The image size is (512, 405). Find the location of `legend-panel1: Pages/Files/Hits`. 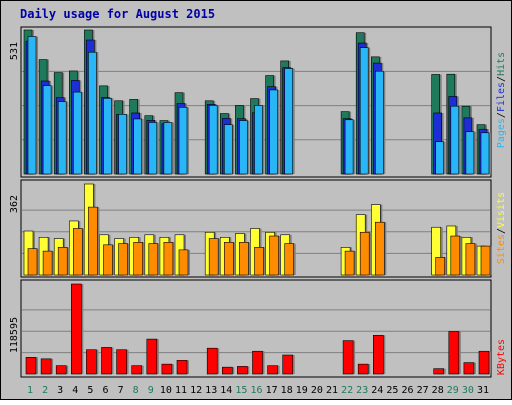

legend-panel1: Pages/Files/Hits is located at coordinates (501, 100).